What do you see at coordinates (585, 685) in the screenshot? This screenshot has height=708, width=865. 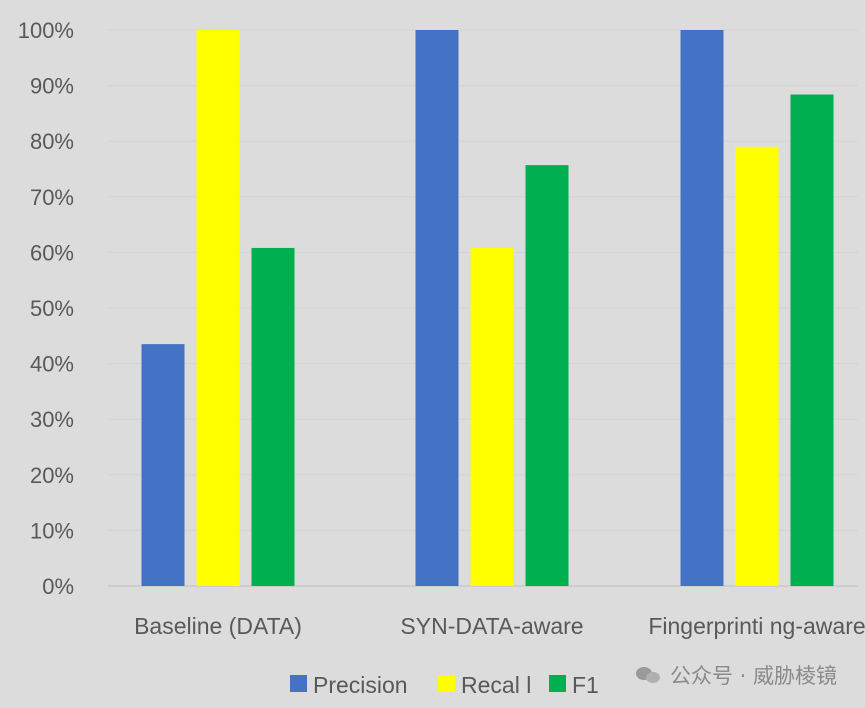 I see `legend-label: F1` at bounding box center [585, 685].